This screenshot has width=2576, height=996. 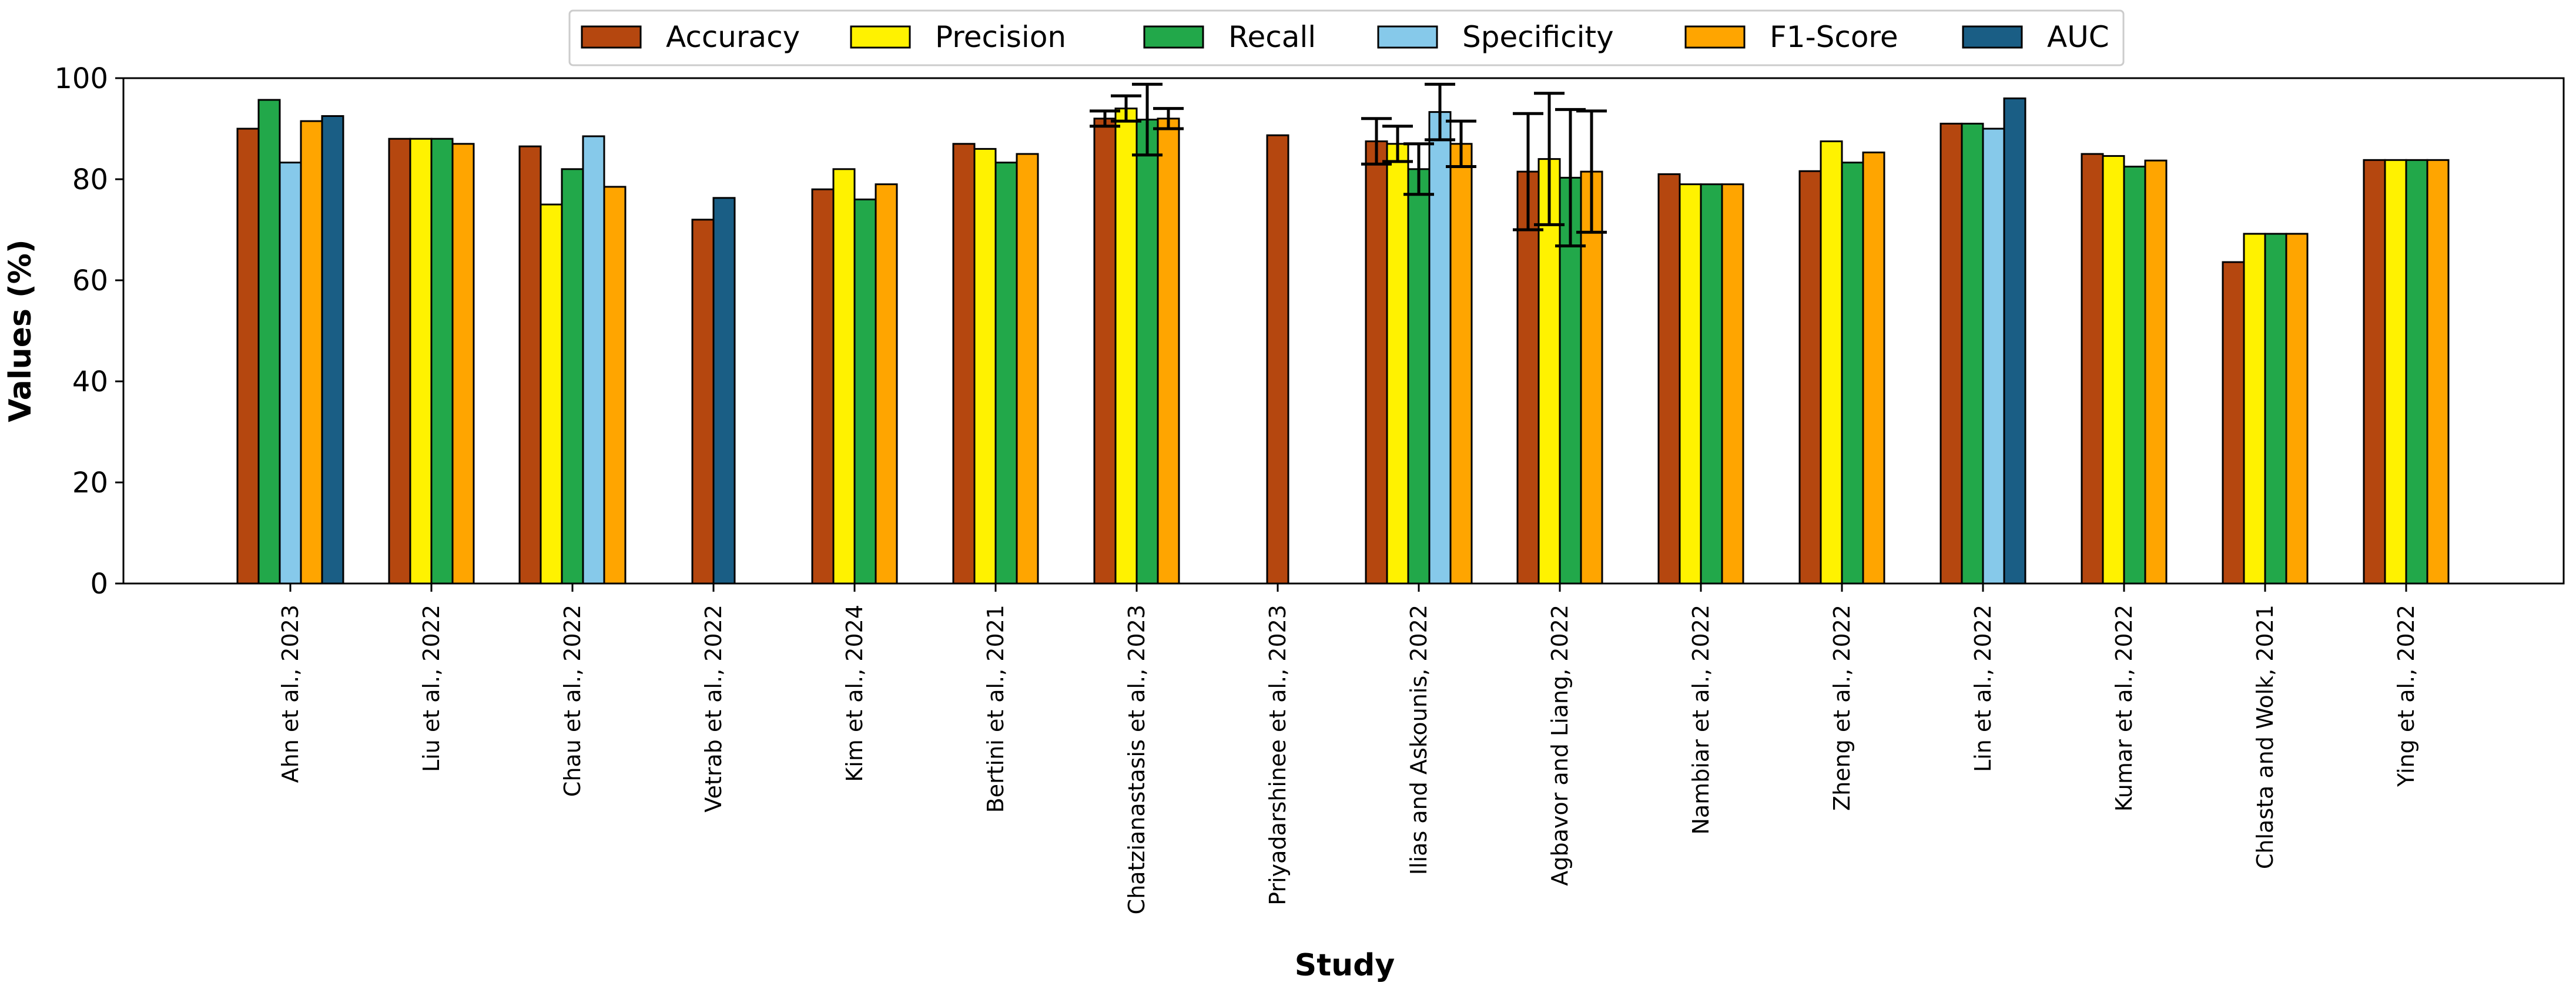 I want to click on y-tick-label: 60, so click(x=90, y=280).